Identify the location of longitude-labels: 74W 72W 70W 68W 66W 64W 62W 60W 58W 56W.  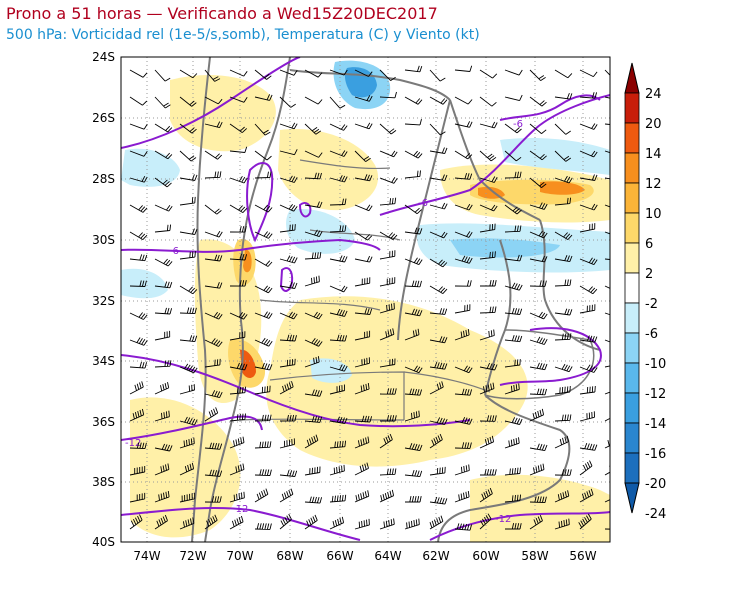
(364, 556).